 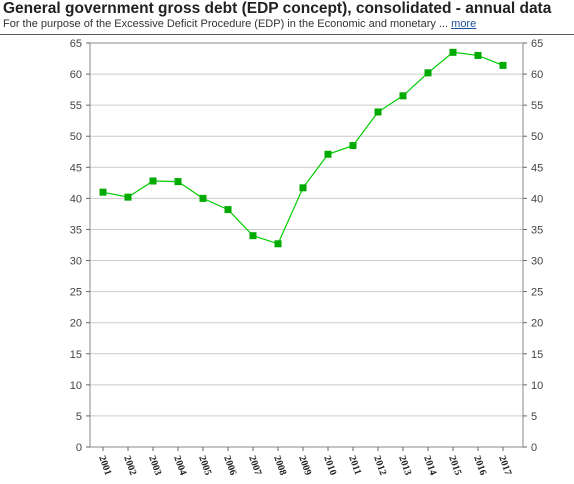 What do you see at coordinates (129, 465) in the screenshot?
I see `x-tick-label: 2002` at bounding box center [129, 465].